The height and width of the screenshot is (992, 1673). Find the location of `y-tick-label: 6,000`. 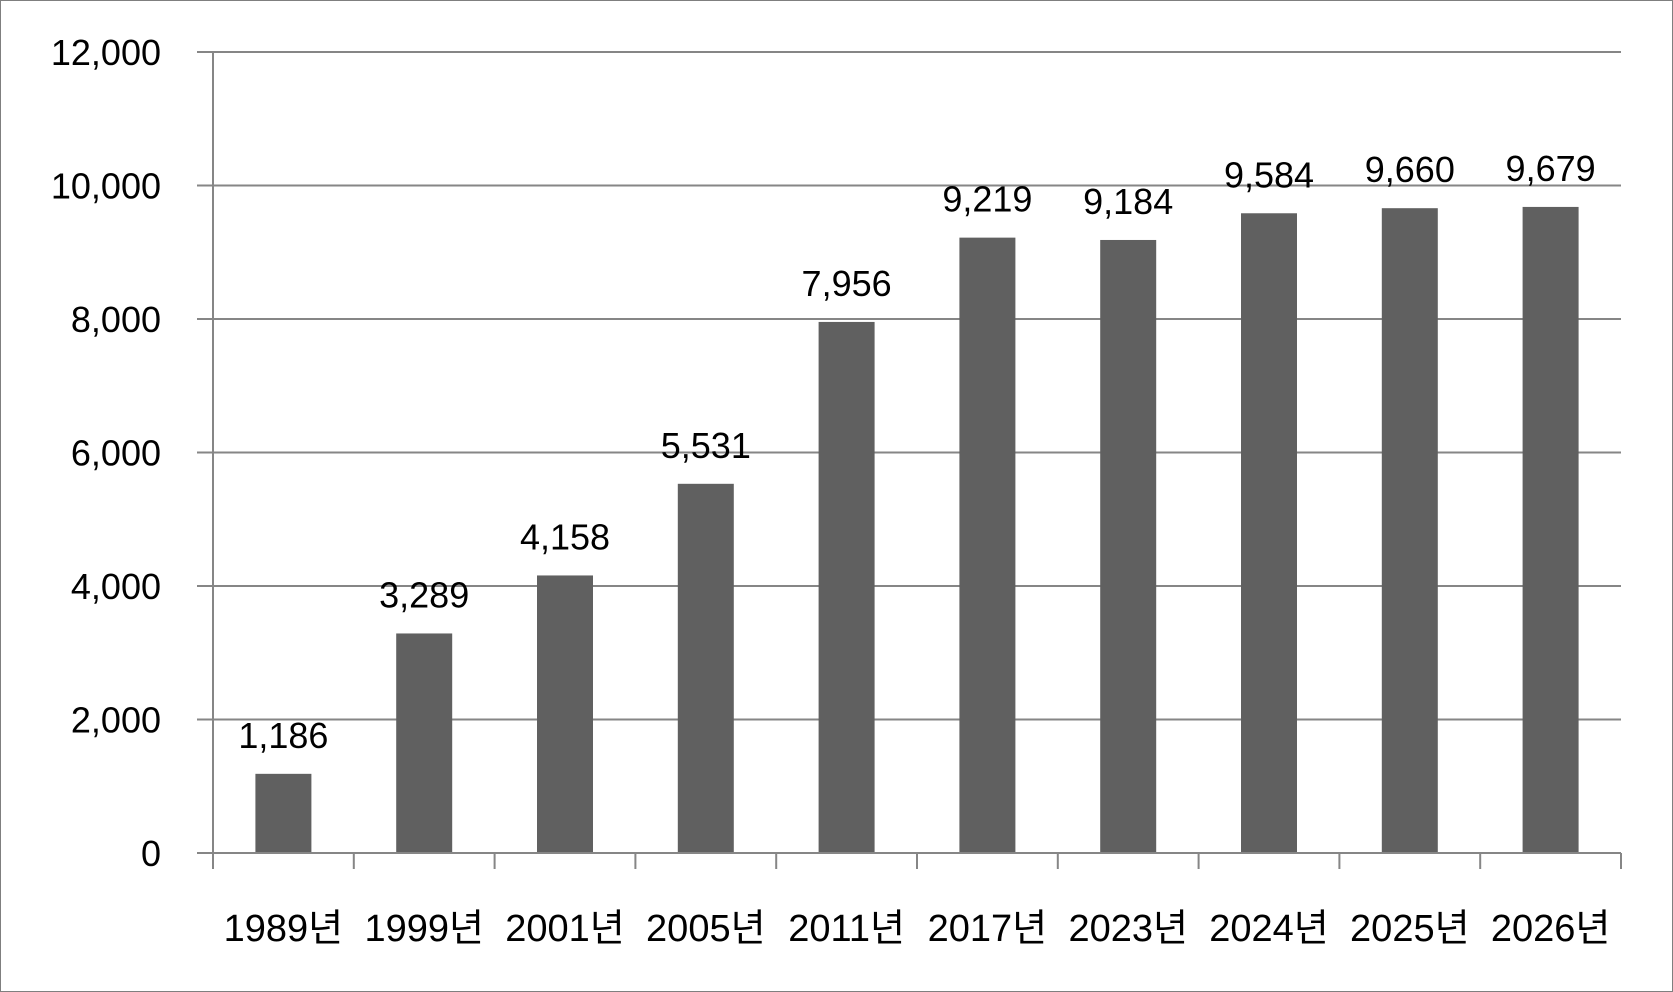

y-tick-label: 6,000 is located at coordinates (116, 453).